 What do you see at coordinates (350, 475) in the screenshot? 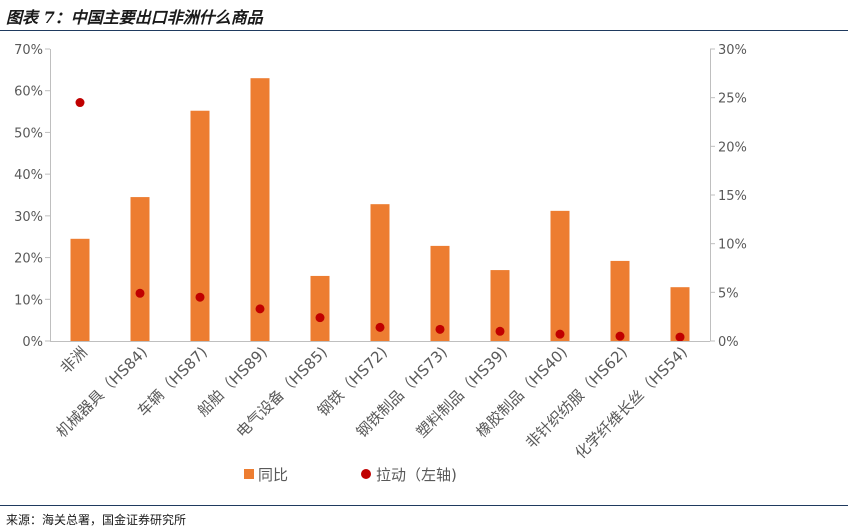
I see `legend: 同比 拉动（左轴)` at bounding box center [350, 475].